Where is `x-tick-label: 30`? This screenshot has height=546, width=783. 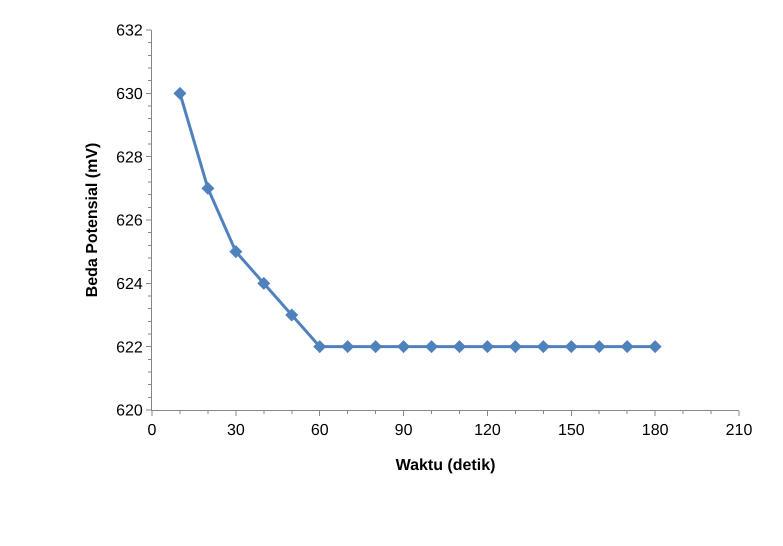
x-tick-label: 30 is located at coordinates (235, 431).